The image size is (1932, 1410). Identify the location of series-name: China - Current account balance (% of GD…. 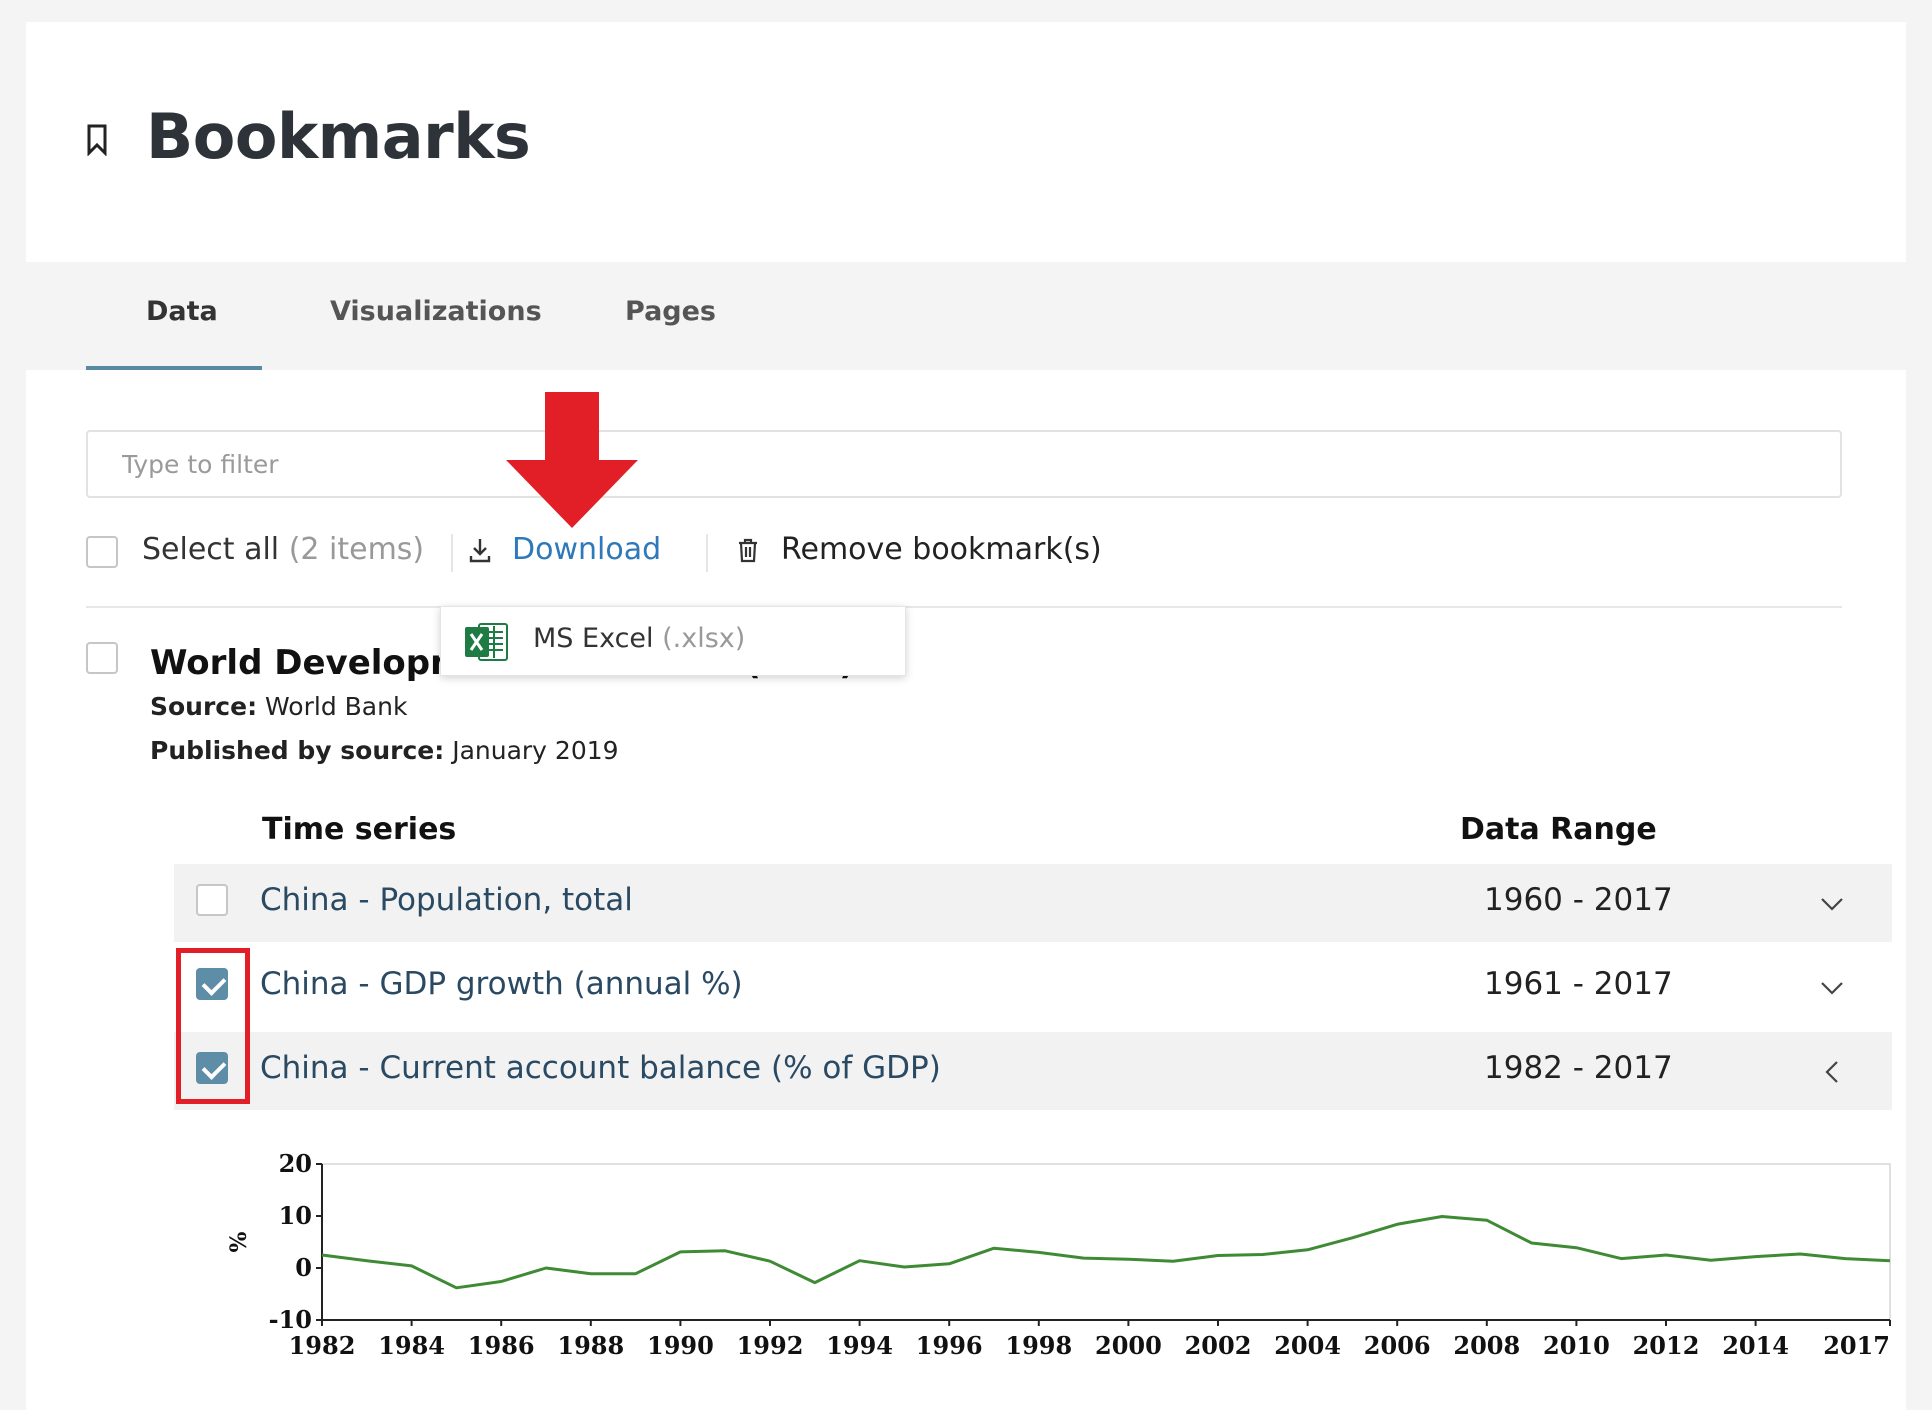
(600, 1068).